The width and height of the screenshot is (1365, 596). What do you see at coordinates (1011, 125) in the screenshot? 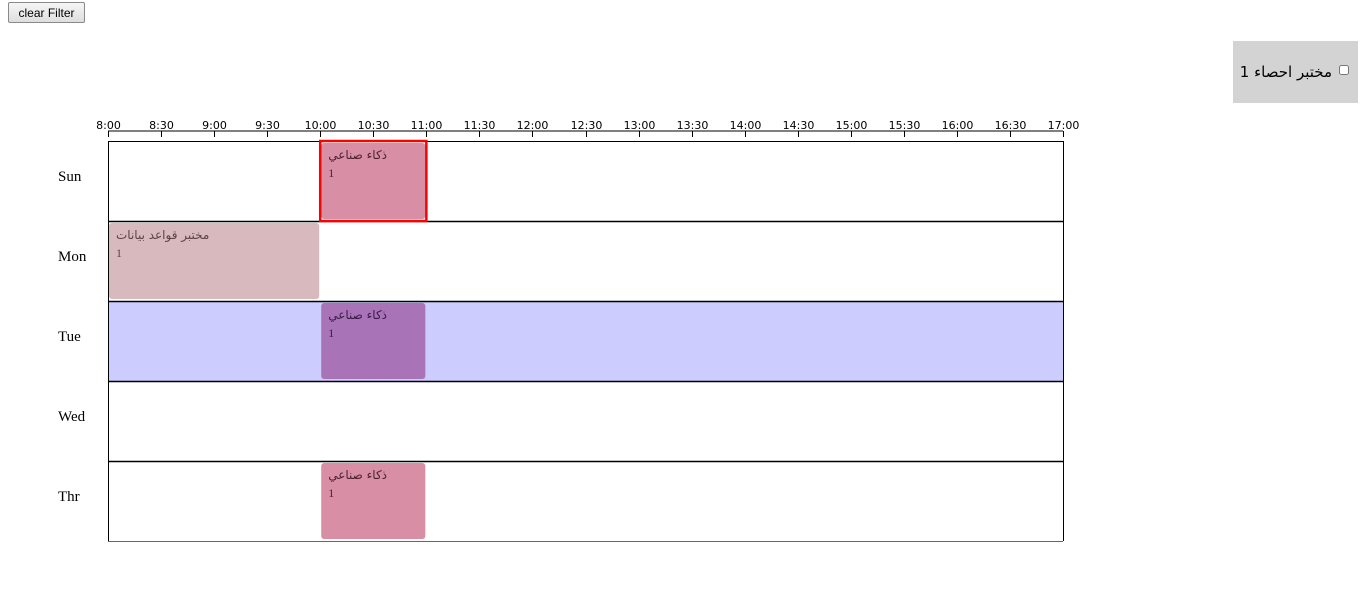
I see `time-tick-label: 16:30` at bounding box center [1011, 125].